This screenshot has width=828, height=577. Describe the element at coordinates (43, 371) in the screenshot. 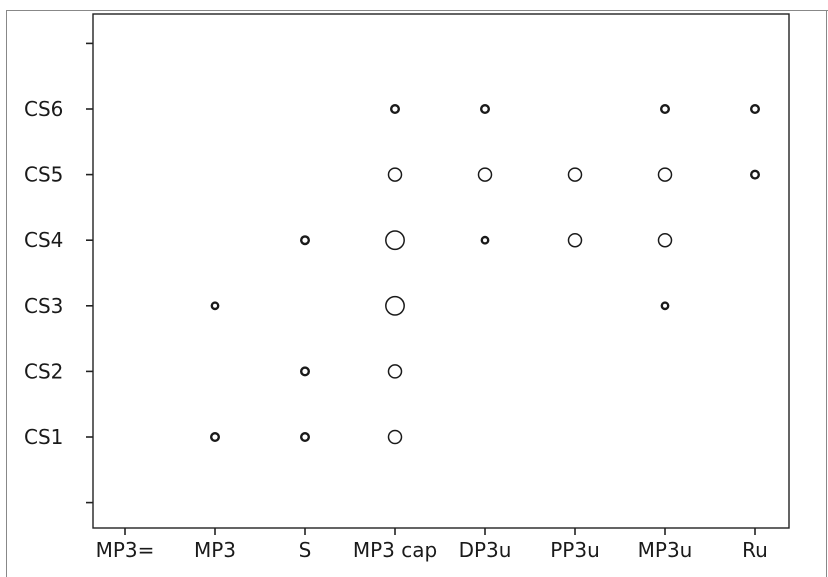

I see `y-tick-label: CS2` at that location.